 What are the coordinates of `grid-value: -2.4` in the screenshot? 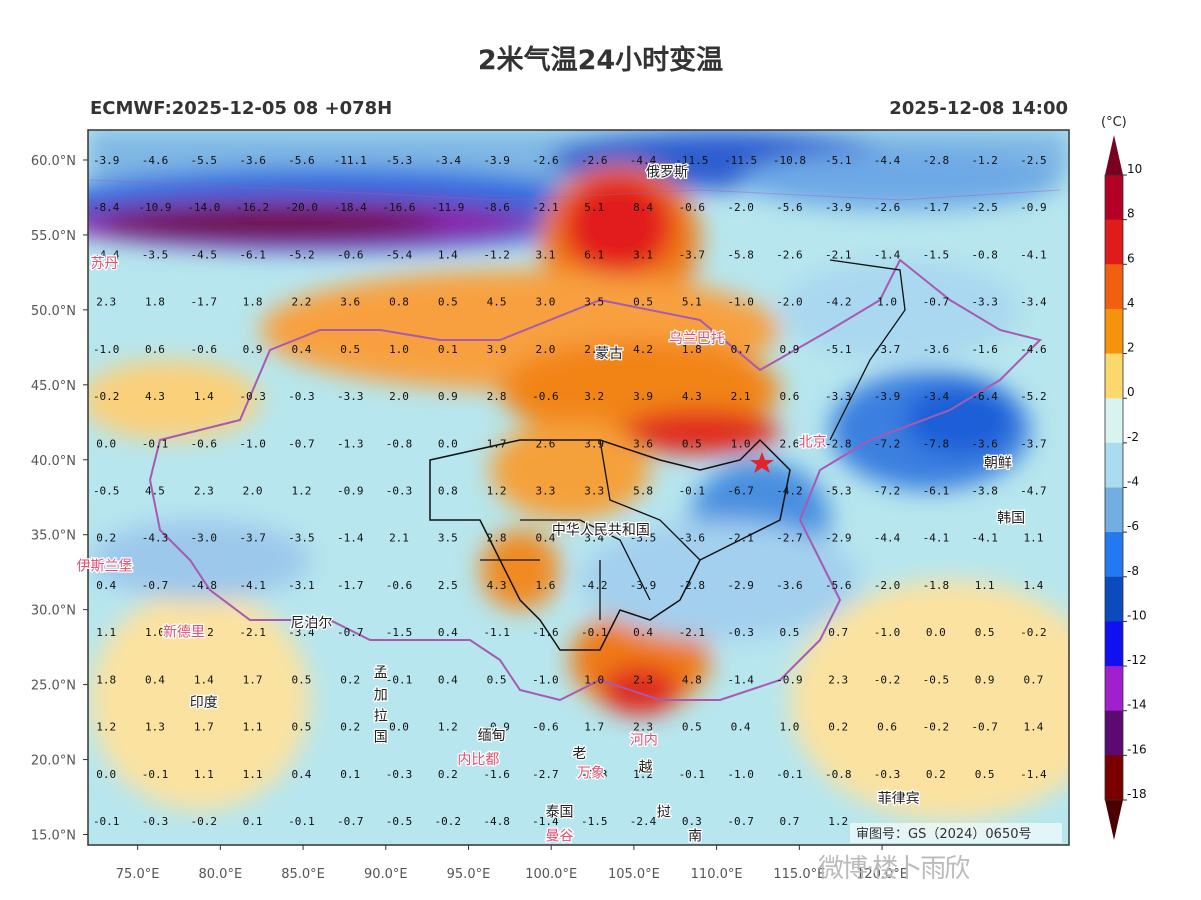 It's located at (643, 821).